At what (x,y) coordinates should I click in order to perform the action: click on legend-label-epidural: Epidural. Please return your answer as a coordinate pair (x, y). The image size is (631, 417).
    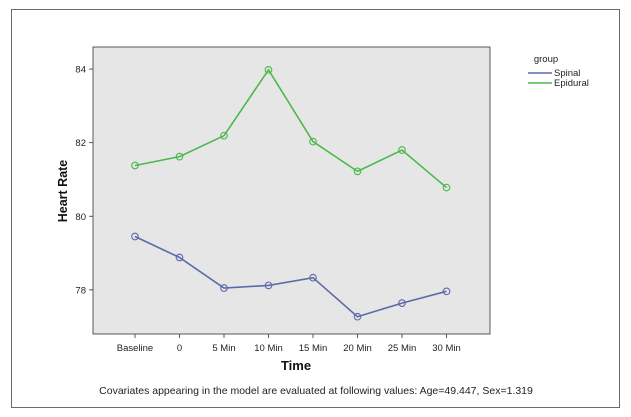
    Looking at the image, I should click on (571, 83).